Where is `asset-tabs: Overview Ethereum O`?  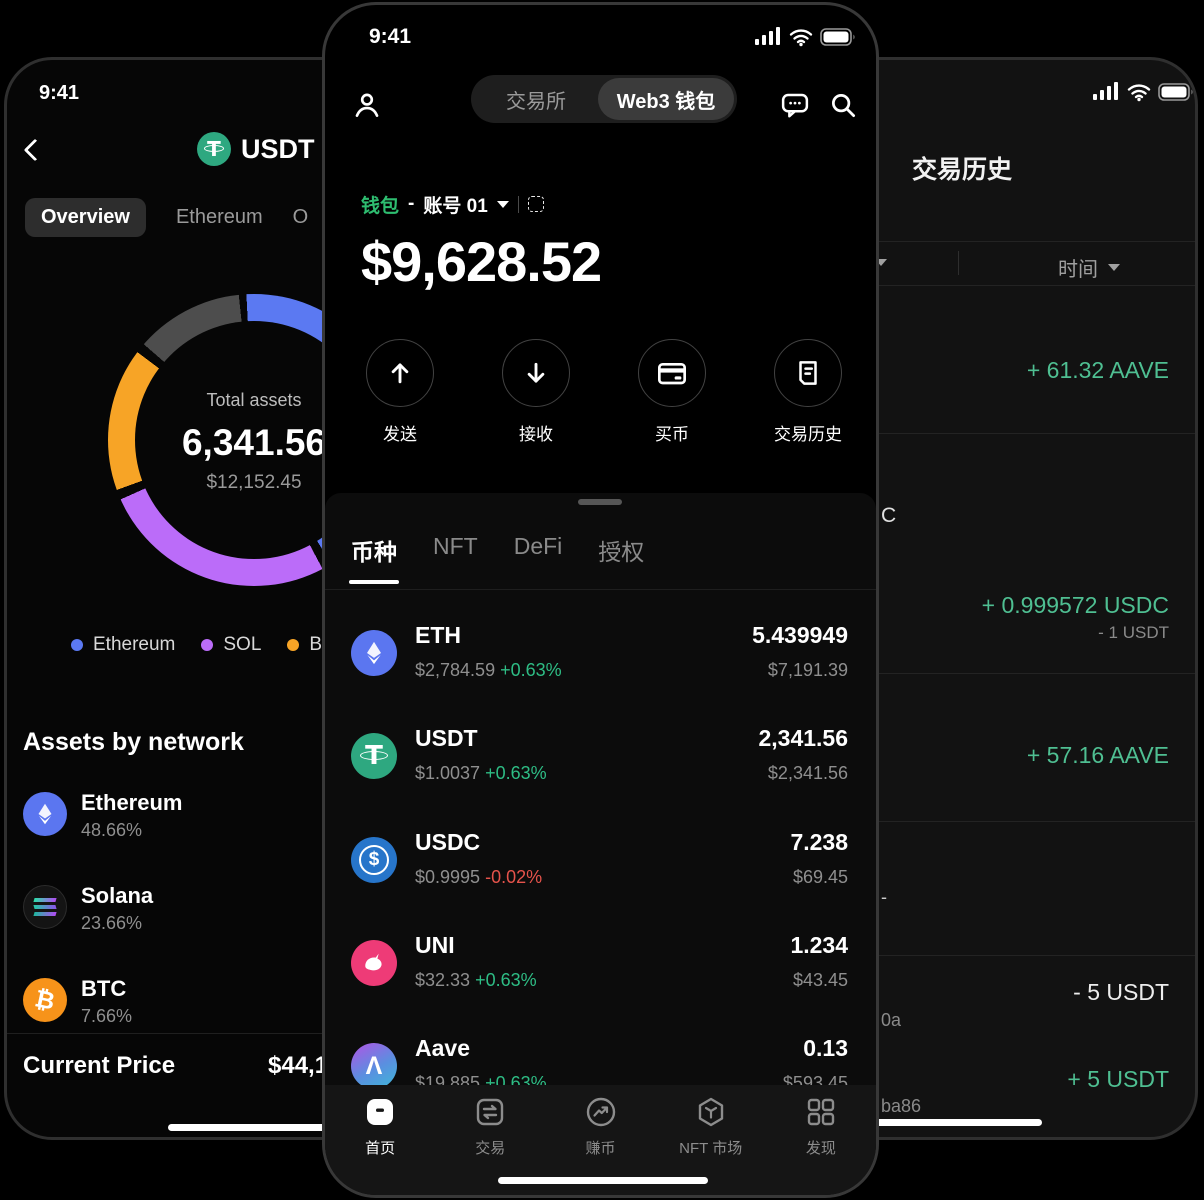 asset-tabs: Overview Ethereum O is located at coordinates (166, 217).